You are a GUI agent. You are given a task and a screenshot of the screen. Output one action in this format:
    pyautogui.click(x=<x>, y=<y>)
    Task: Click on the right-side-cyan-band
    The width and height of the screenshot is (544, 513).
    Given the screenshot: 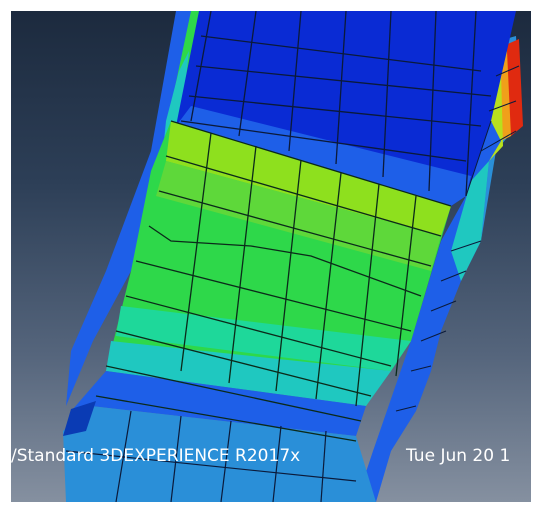 What is the action you would take?
    pyautogui.click(x=470, y=221)
    